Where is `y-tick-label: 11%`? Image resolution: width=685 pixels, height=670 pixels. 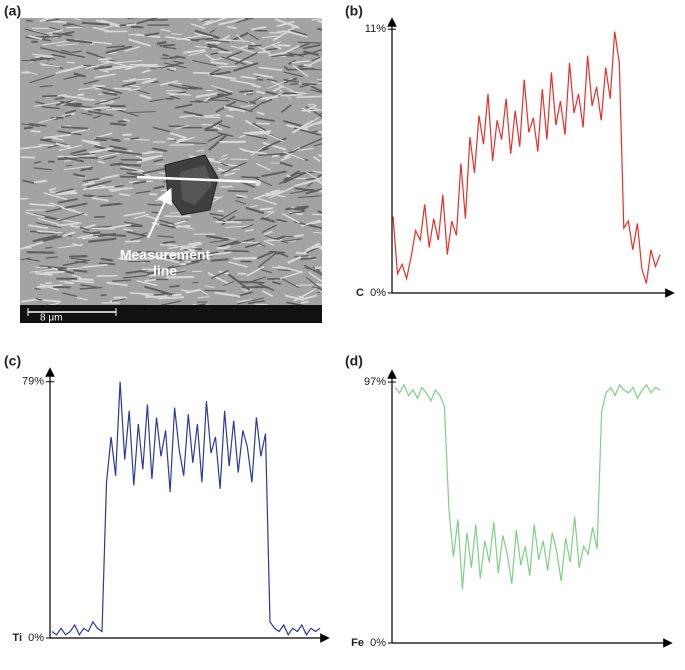 y-tick-label: 11% is located at coordinates (375, 29).